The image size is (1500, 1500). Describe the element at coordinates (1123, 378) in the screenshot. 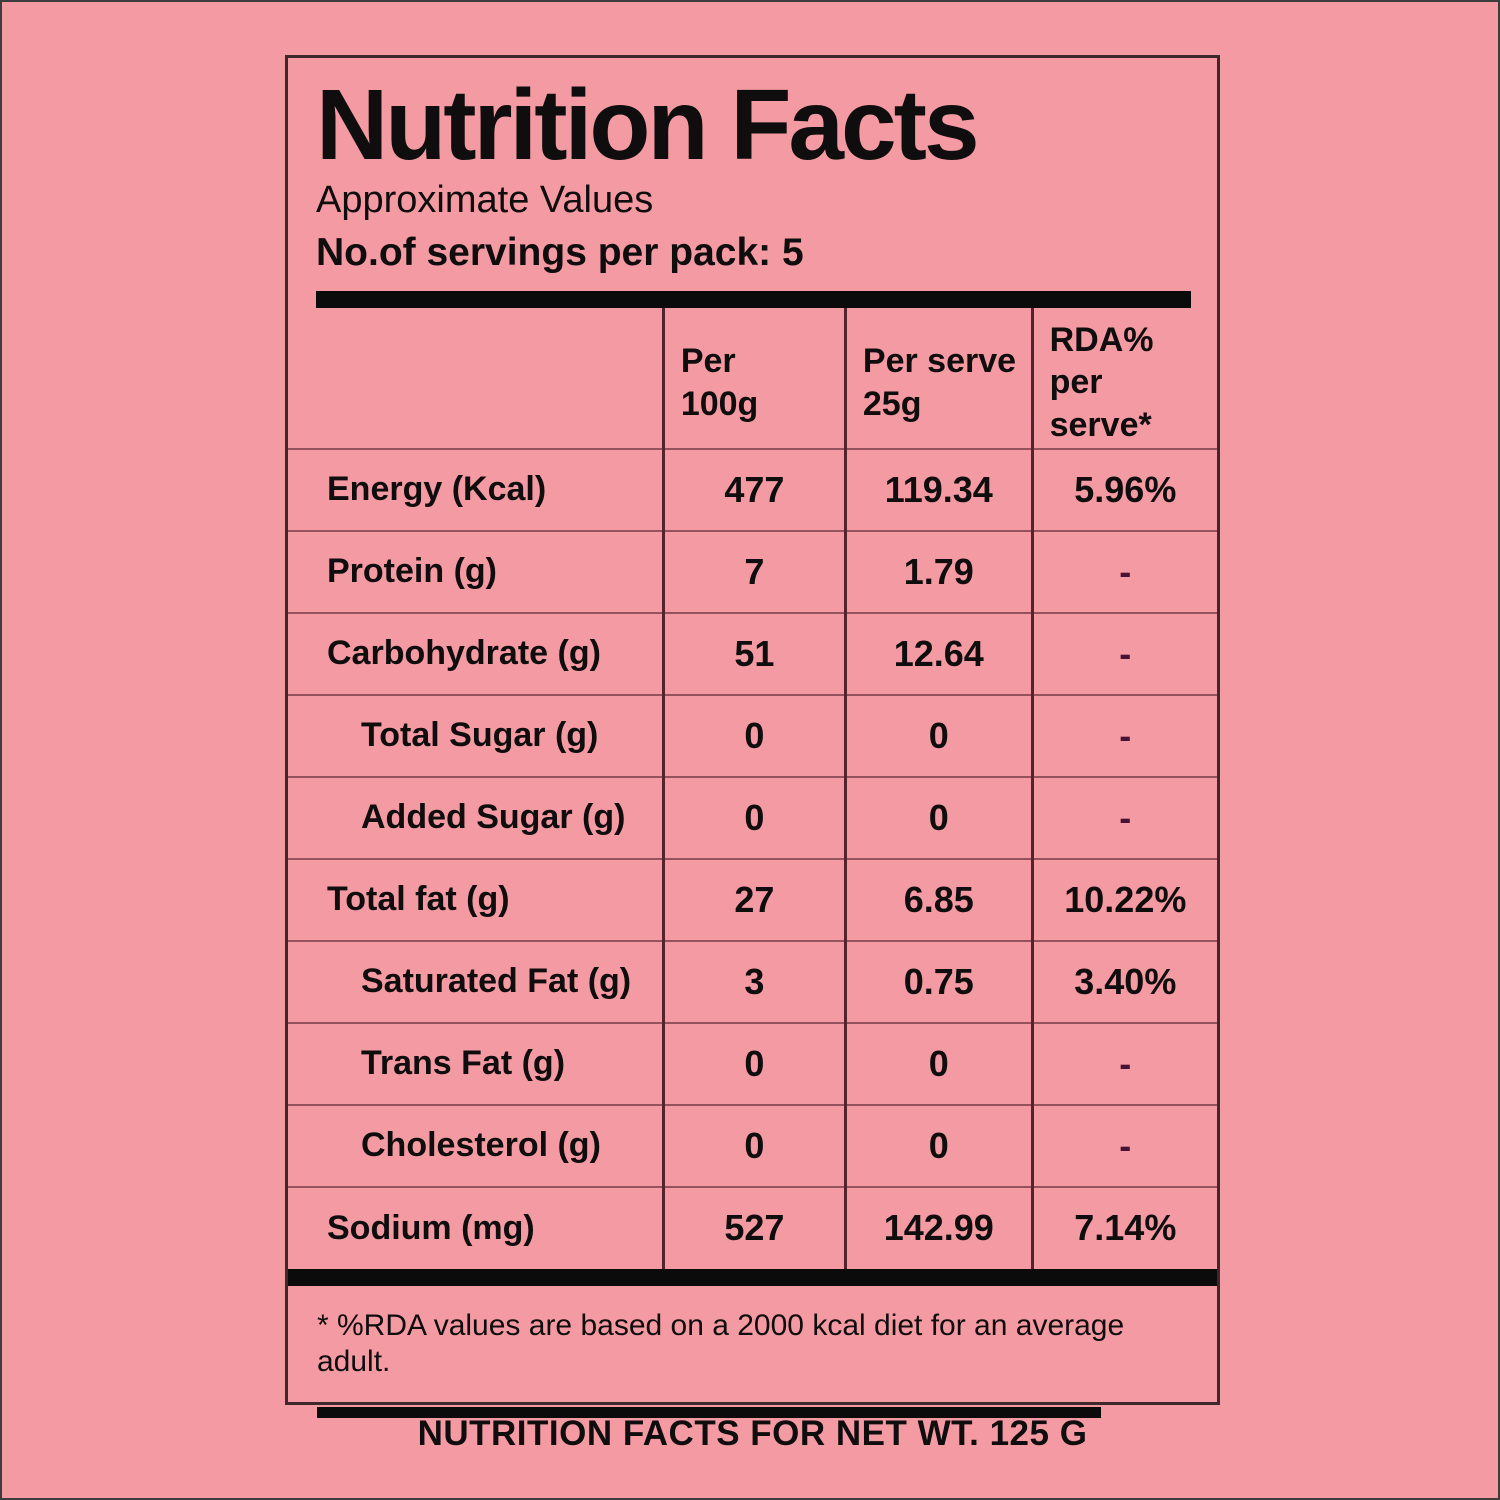

I see `column-header-rda: RDA% per serve*` at that location.